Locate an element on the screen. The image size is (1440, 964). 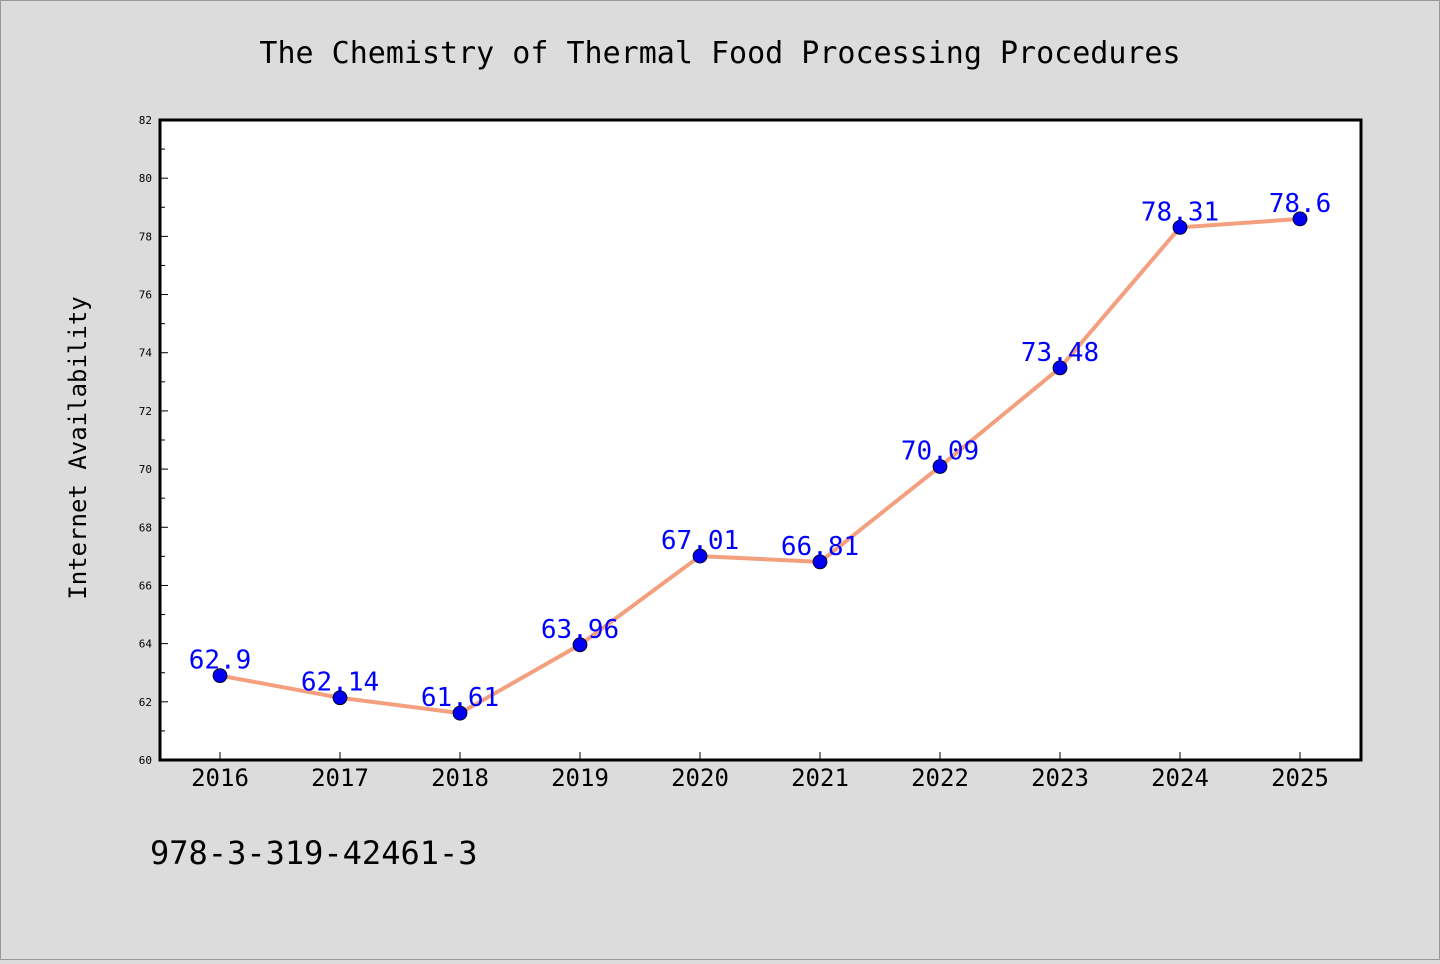
data-label: 67.01 is located at coordinates (700, 541).